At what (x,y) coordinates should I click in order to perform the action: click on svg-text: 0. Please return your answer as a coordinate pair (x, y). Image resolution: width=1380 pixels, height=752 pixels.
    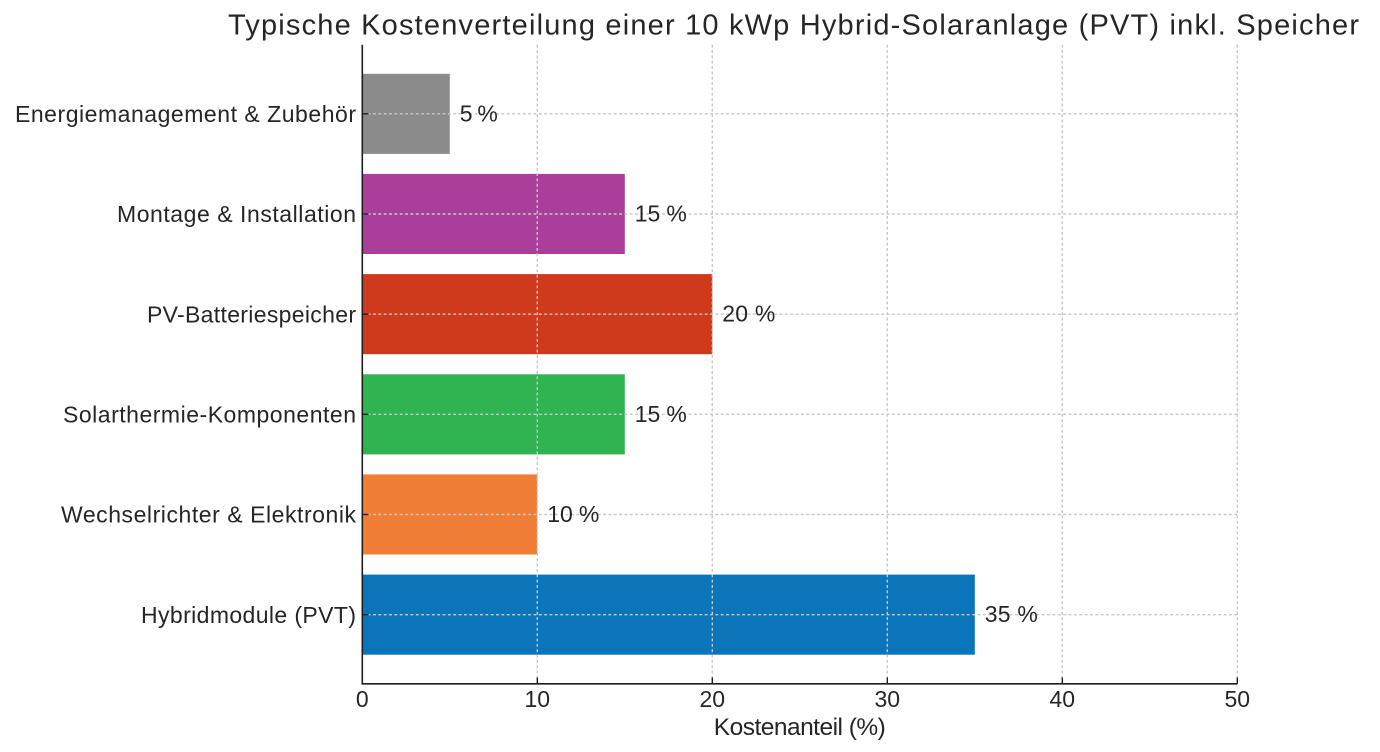
    Looking at the image, I should click on (362, 699).